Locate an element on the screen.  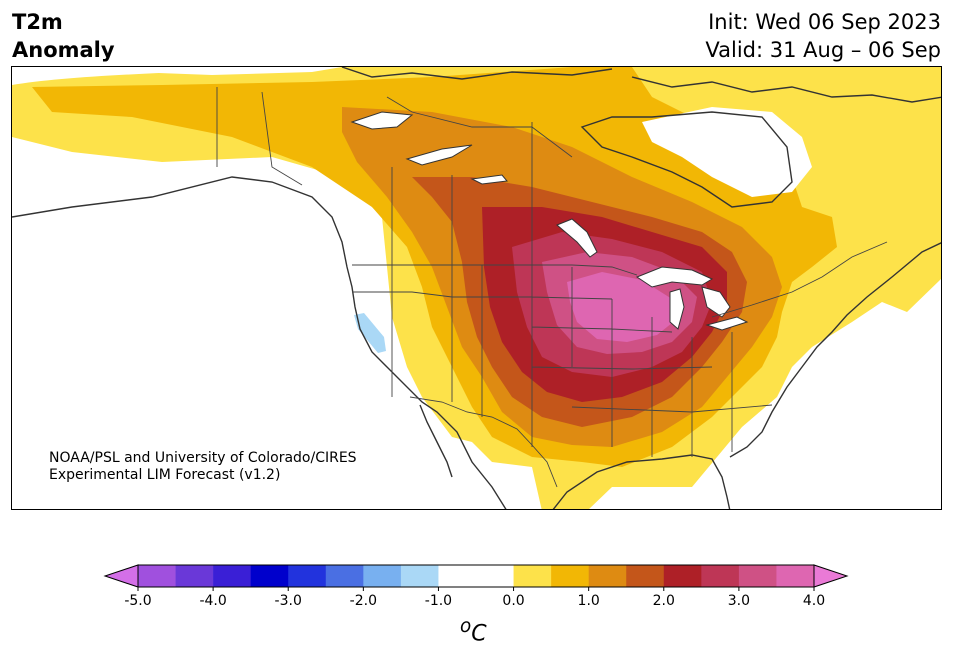
title-line-1: T2m is located at coordinates (37, 22).